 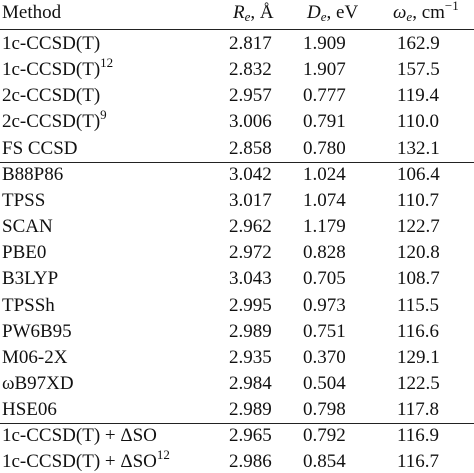 What do you see at coordinates (418, 383) in the screenshot?
I see `value-cell: 122.5` at bounding box center [418, 383].